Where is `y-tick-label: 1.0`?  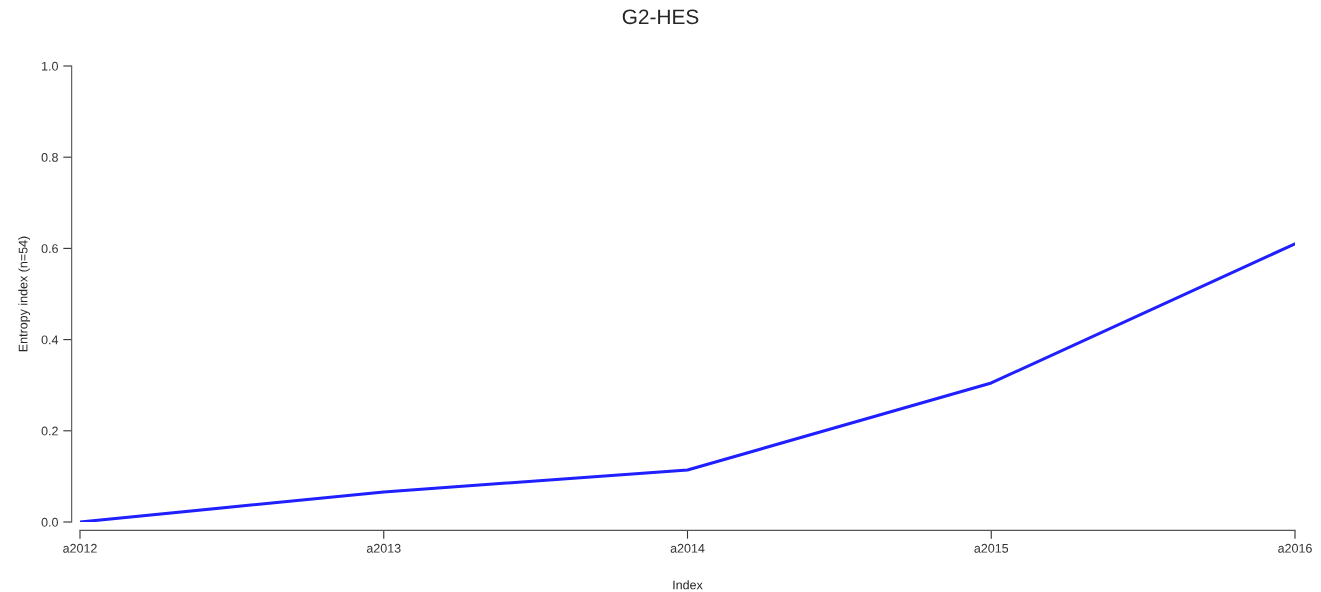
y-tick-label: 1.0 is located at coordinates (50, 66).